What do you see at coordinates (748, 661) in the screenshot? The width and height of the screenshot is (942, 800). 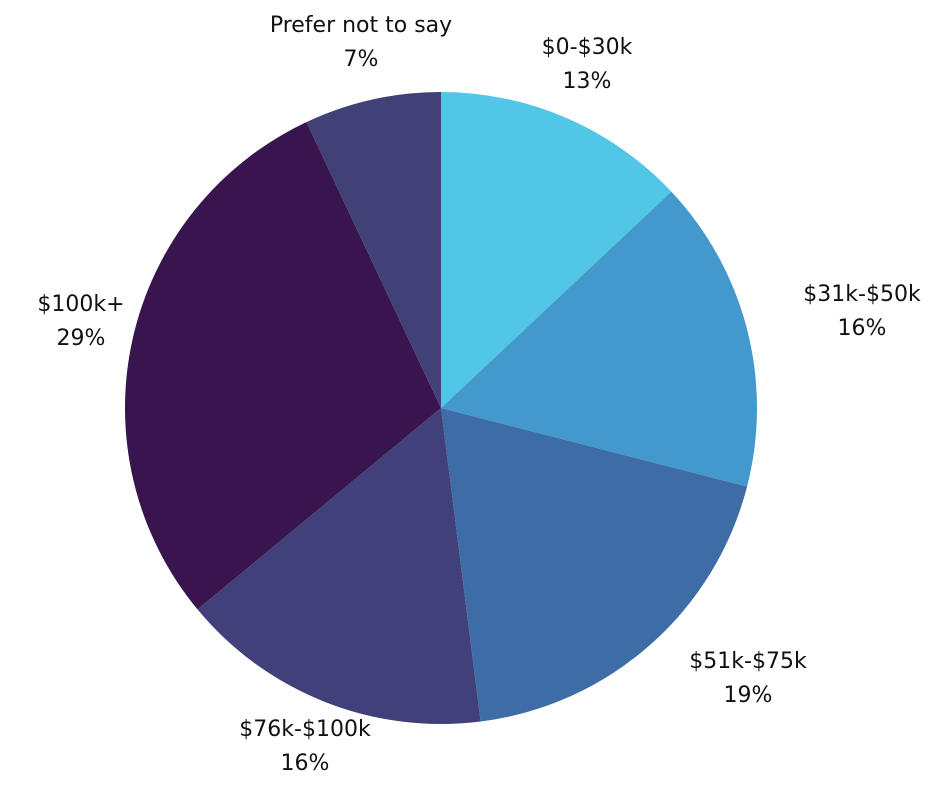 I see `slice-category-label: $51k-$75k` at bounding box center [748, 661].